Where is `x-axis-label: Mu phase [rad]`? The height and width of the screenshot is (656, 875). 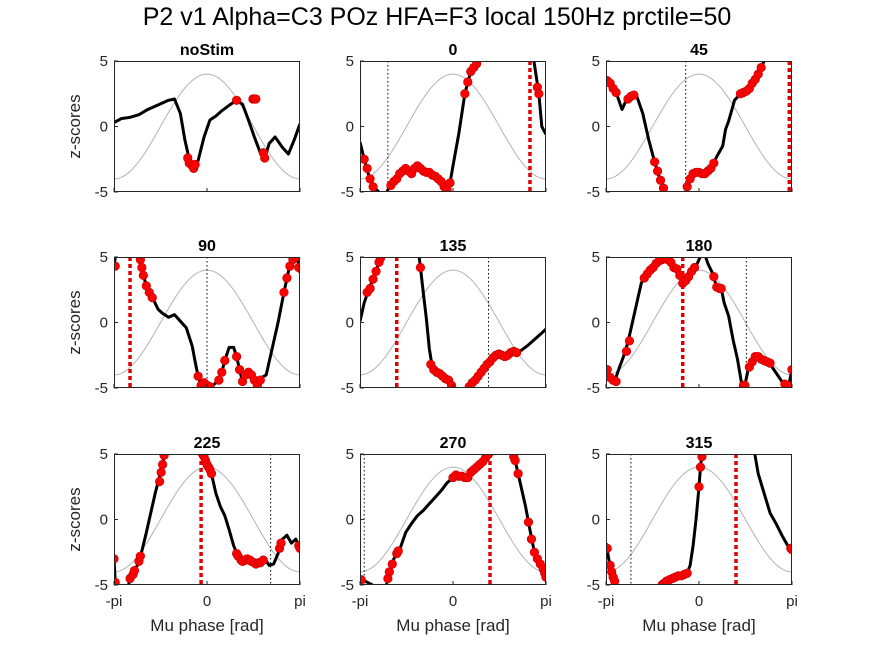 x-axis-label: Mu phase [rad] is located at coordinates (206, 625).